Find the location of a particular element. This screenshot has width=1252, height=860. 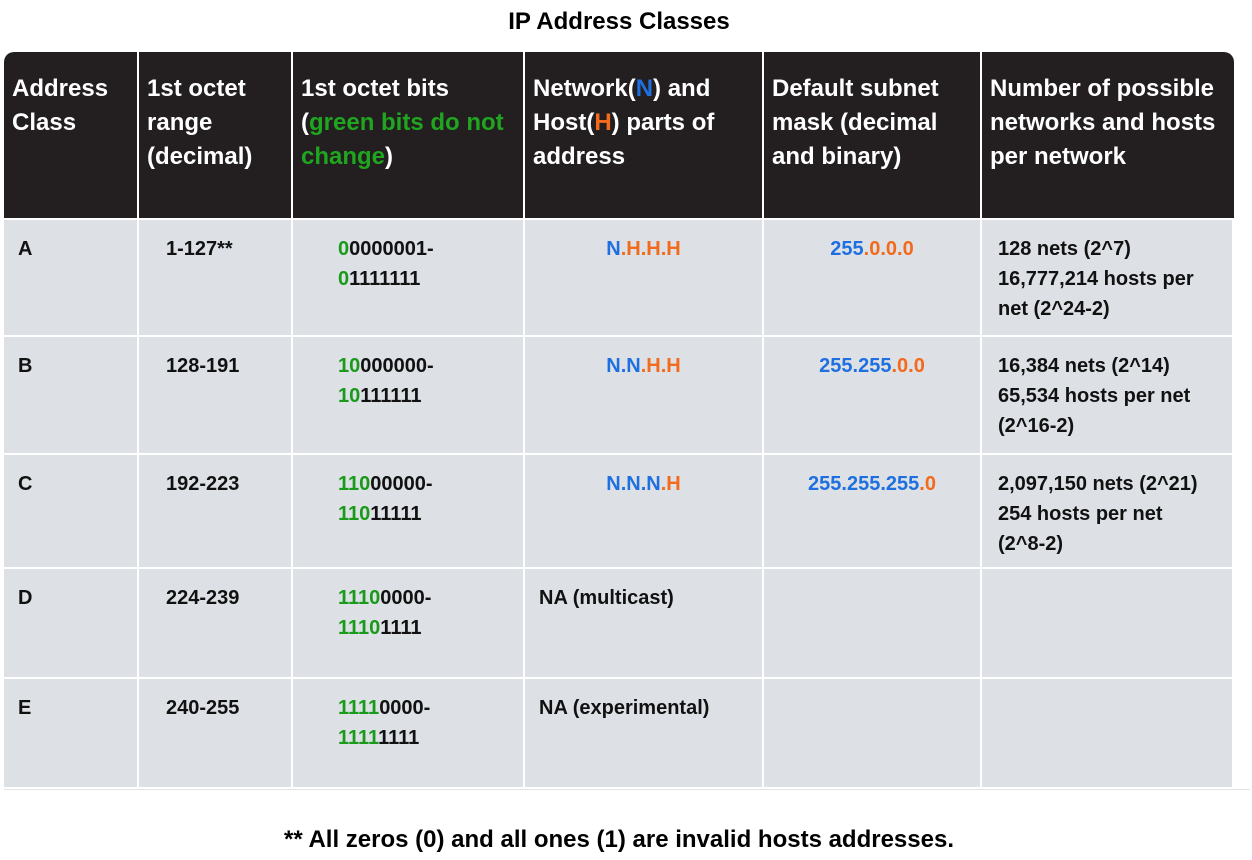

column-header: 1st octet range (decimal) is located at coordinates (216, 135).